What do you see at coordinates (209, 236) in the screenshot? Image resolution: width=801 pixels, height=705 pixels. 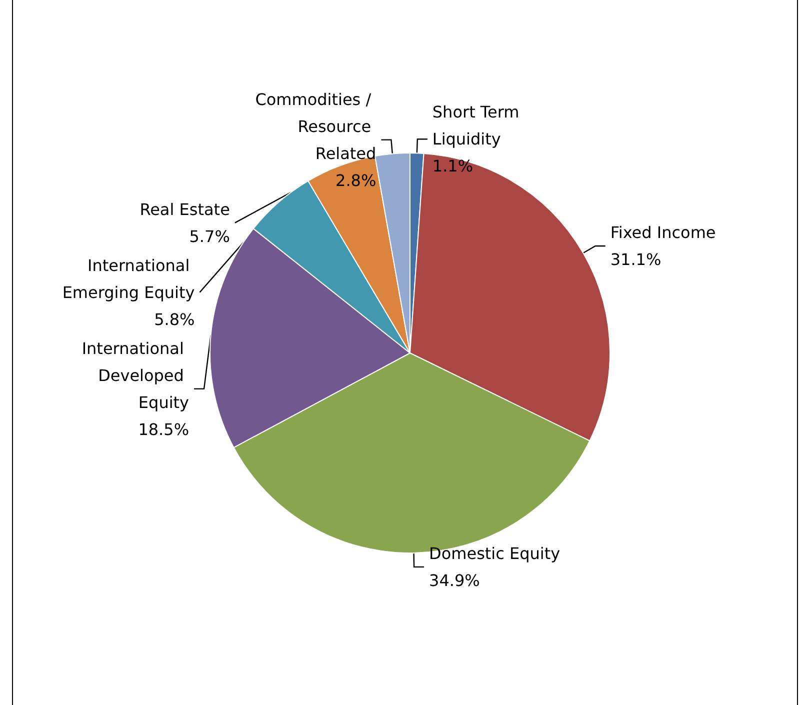 I see `data-label: 5.7%` at bounding box center [209, 236].